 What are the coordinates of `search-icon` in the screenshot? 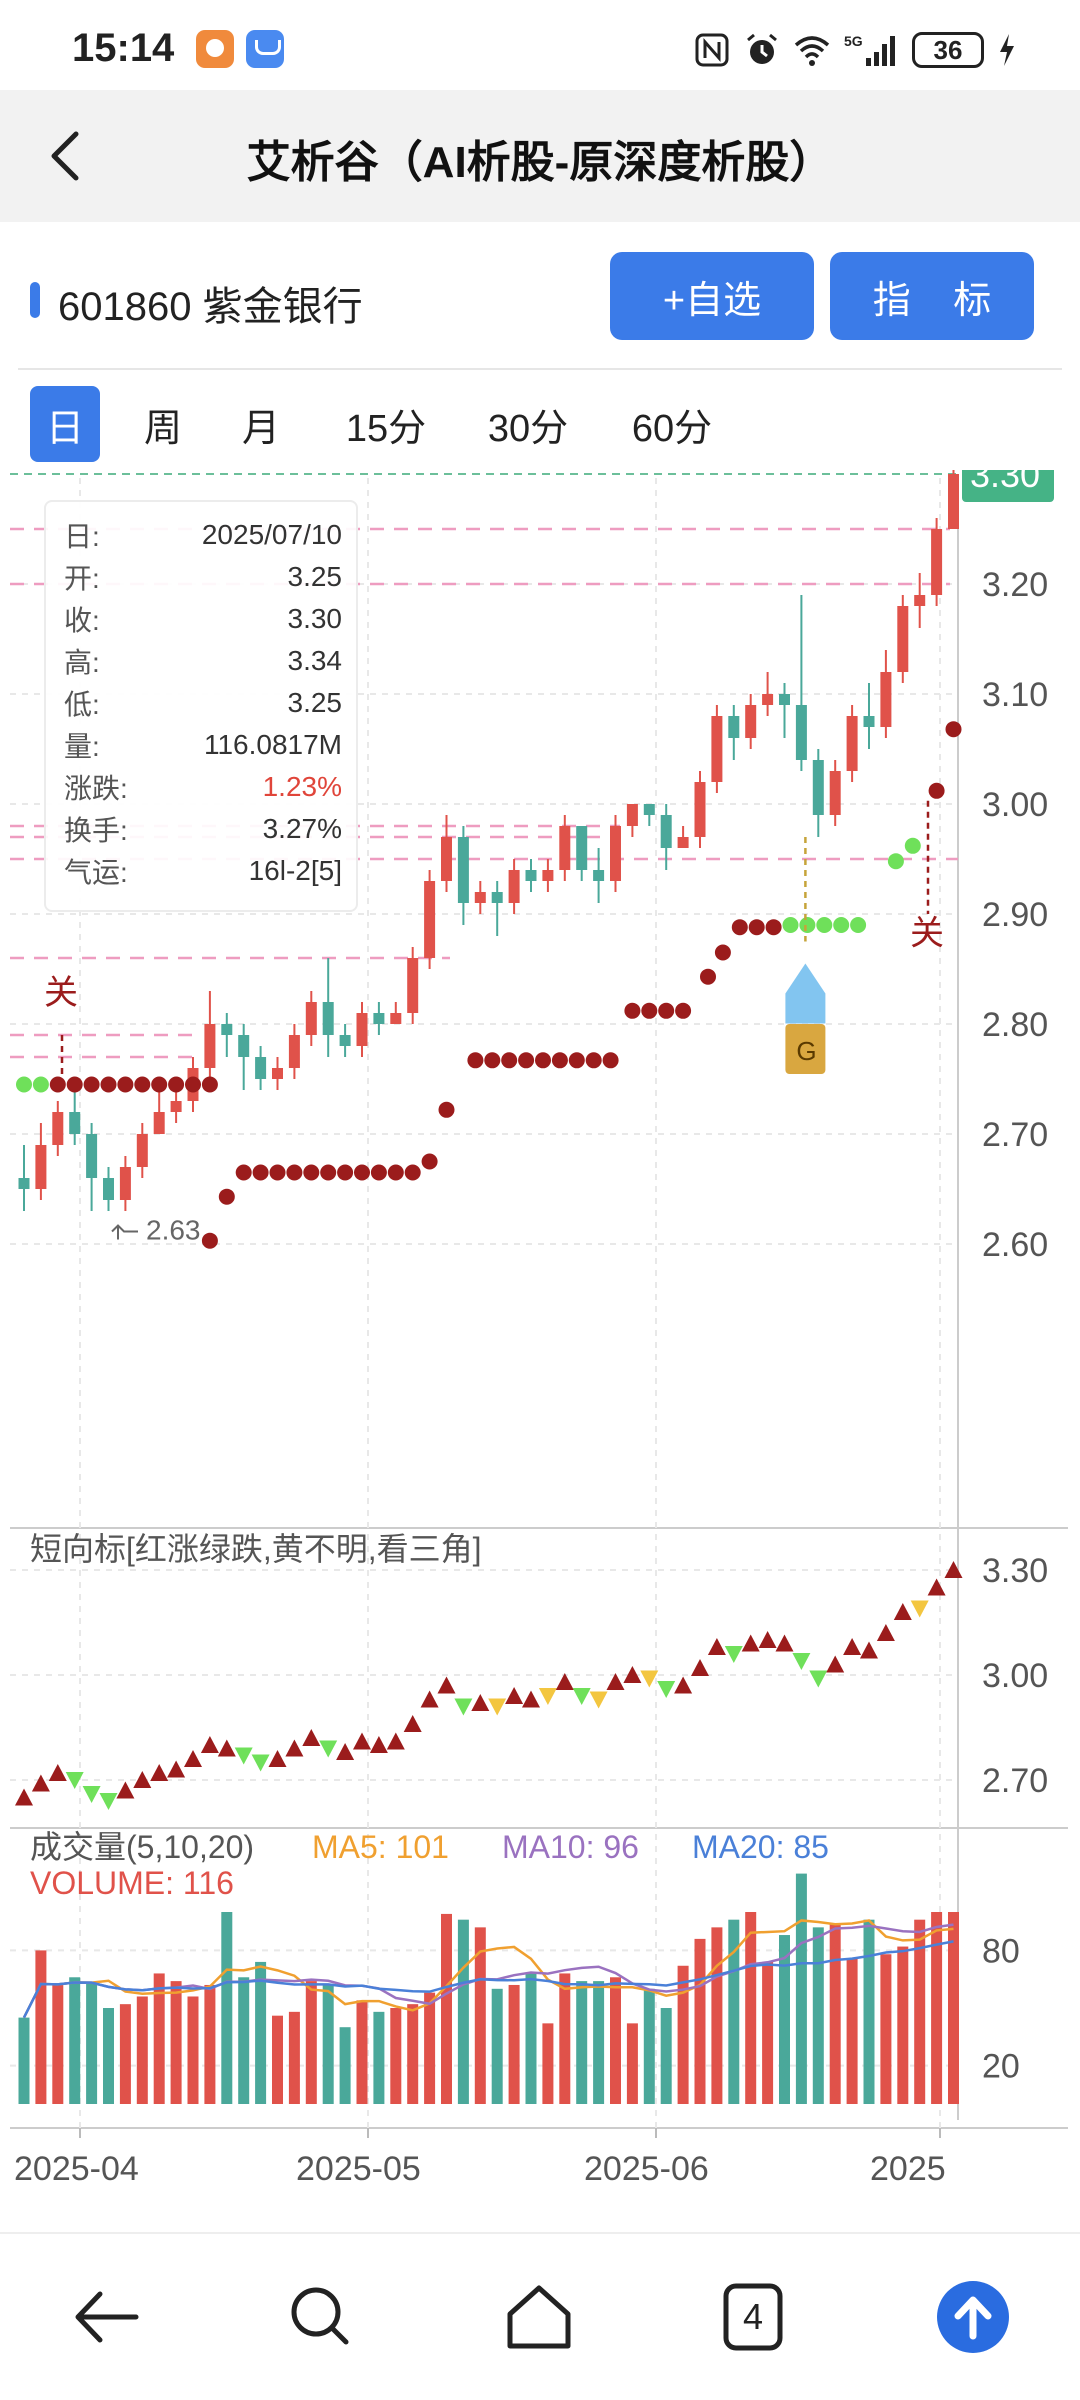 It's located at (321, 2317).